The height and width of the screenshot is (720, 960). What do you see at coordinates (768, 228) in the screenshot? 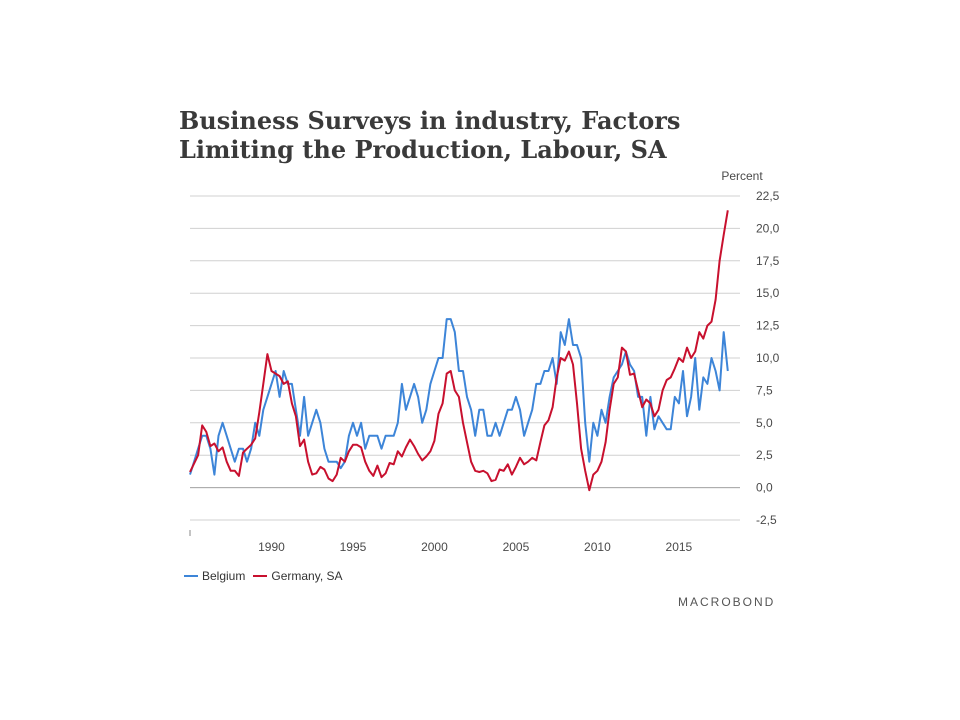
I see `y-tick-label: 20,0` at bounding box center [768, 228].